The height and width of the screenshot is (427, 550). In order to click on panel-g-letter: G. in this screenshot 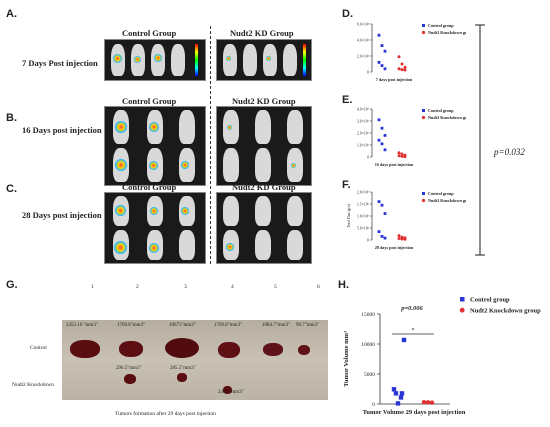, I will do `click(12, 285)`.